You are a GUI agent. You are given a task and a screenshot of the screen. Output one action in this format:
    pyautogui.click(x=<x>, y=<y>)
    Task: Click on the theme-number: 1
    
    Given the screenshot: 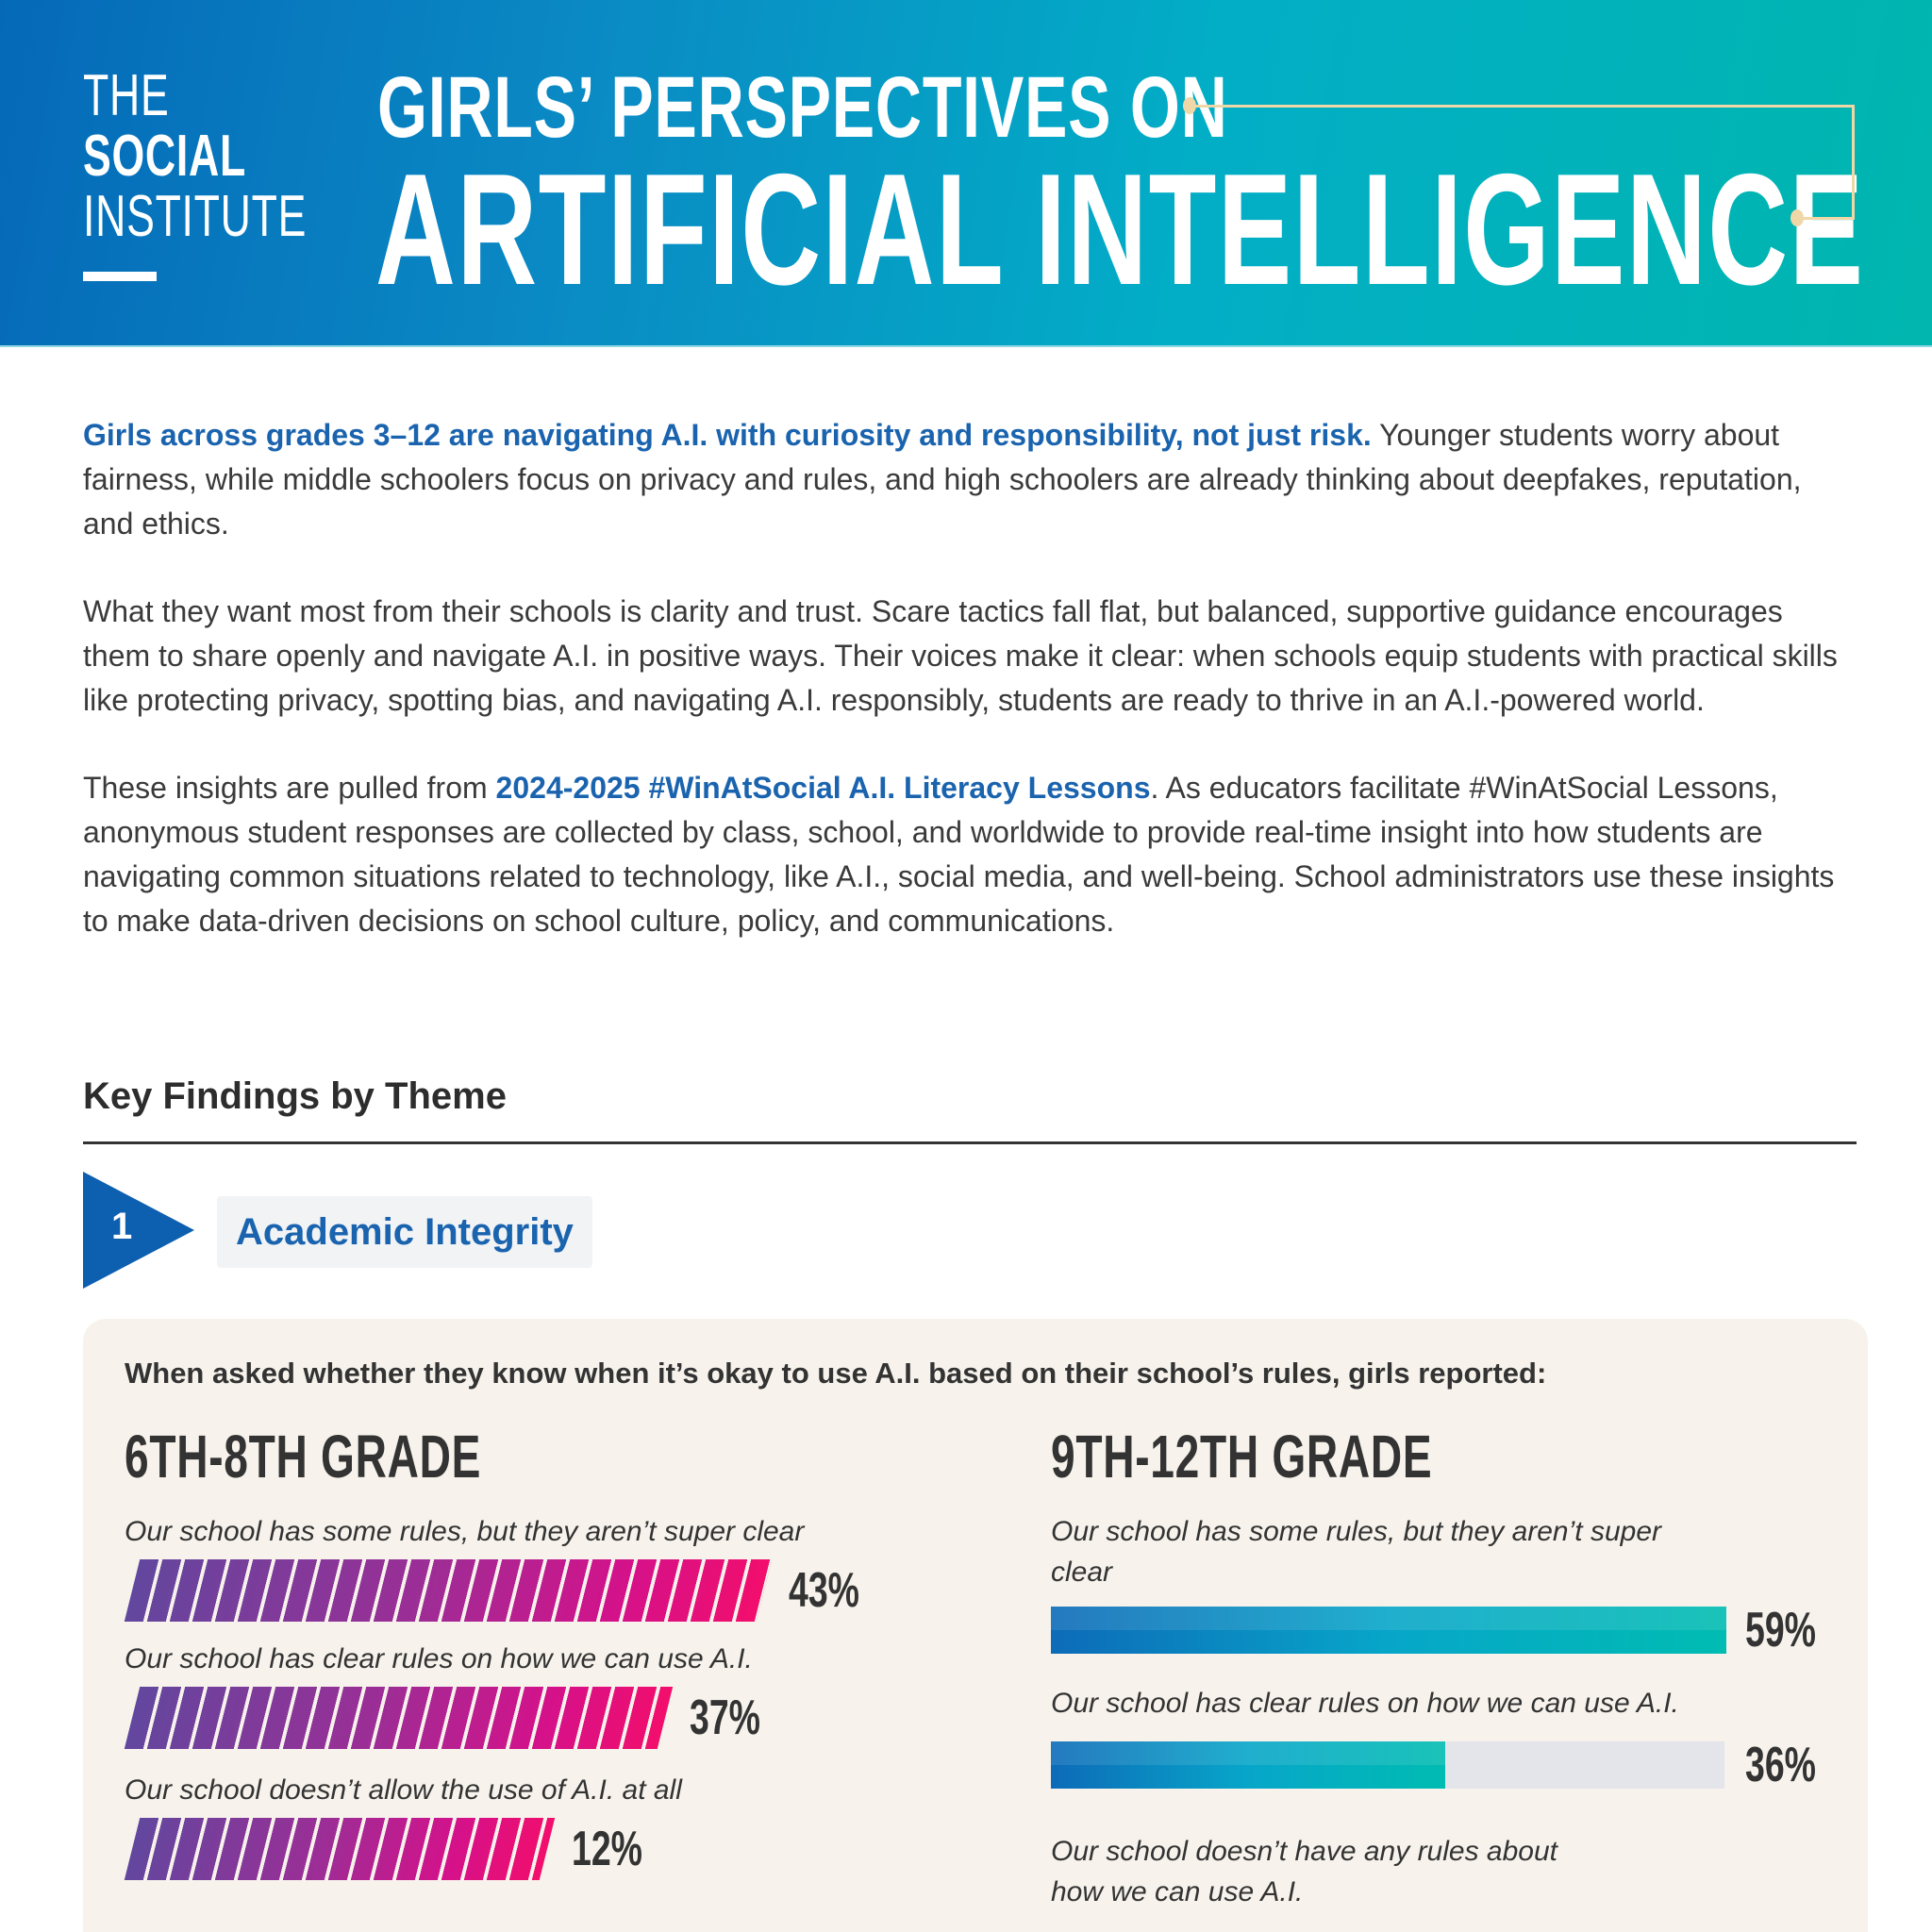 What is the action you would take?
    pyautogui.click(x=122, y=1226)
    